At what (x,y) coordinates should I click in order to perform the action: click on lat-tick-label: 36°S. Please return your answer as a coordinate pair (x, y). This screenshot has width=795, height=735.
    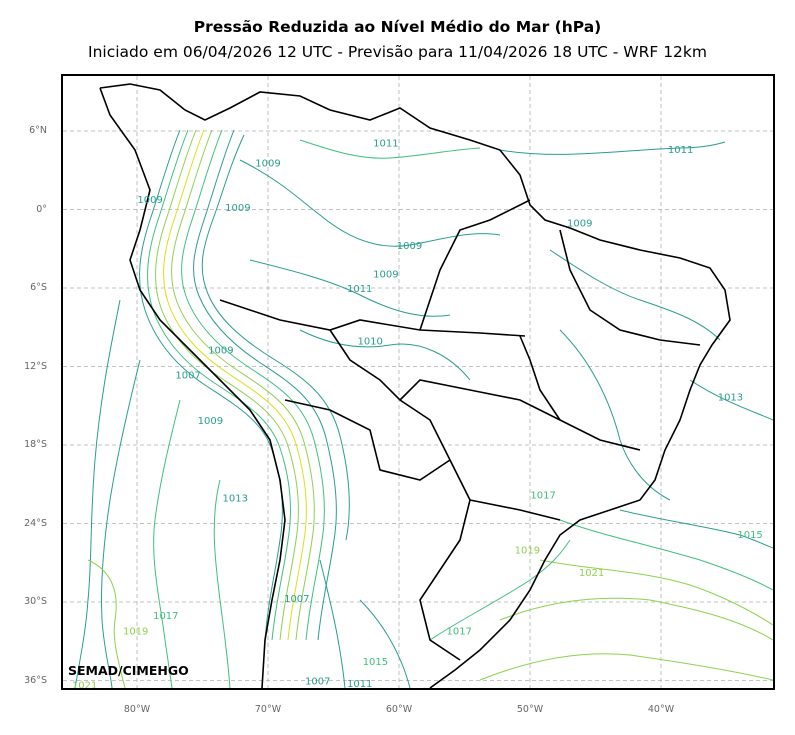
    Looking at the image, I should click on (35, 680).